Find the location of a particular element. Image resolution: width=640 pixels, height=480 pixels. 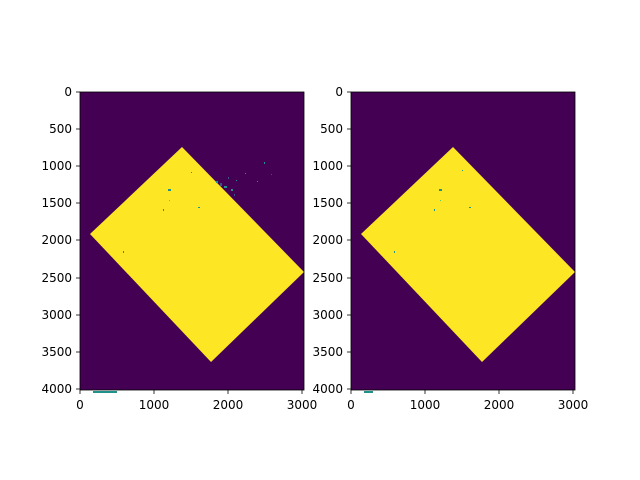

right-y-axis: 0 500 1000 1500 2000 2500 3000 3500 4000 is located at coordinates (331, 240).